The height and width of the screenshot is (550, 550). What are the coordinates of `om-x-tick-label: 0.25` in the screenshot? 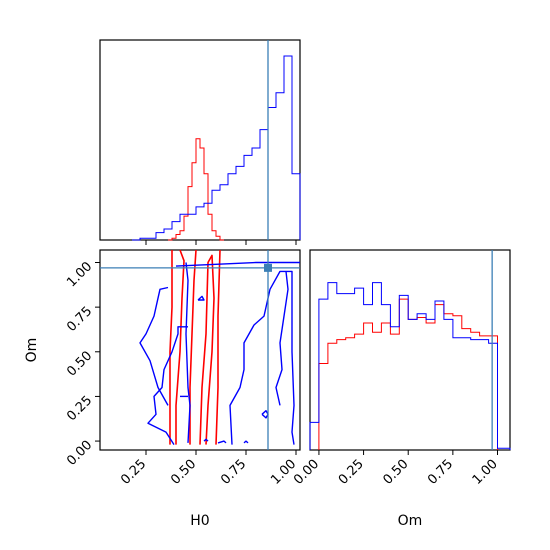 It's located at (351, 472).